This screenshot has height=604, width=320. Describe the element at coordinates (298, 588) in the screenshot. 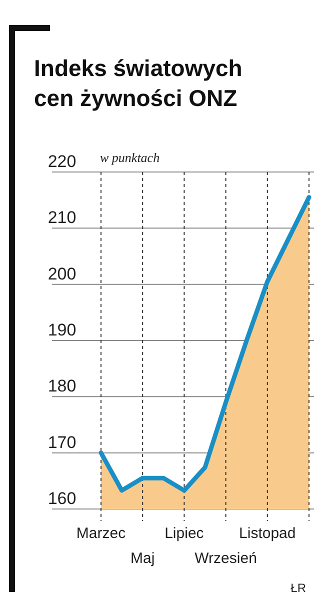

I see `text: ŁR` at that location.